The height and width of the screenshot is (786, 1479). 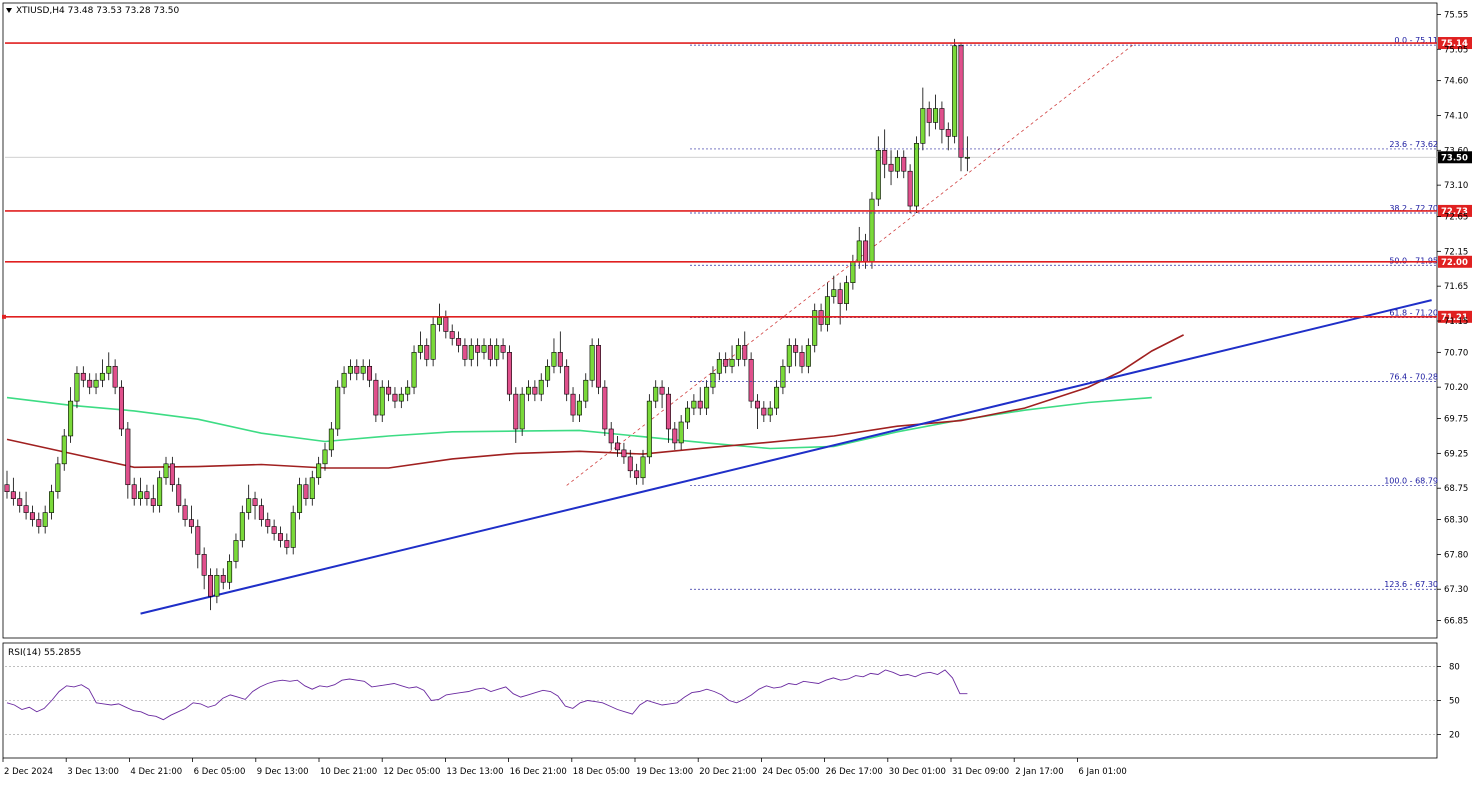 What do you see at coordinates (28, 772) in the screenshot?
I see `time-tick-label: 2 Dec 2024` at bounding box center [28, 772].